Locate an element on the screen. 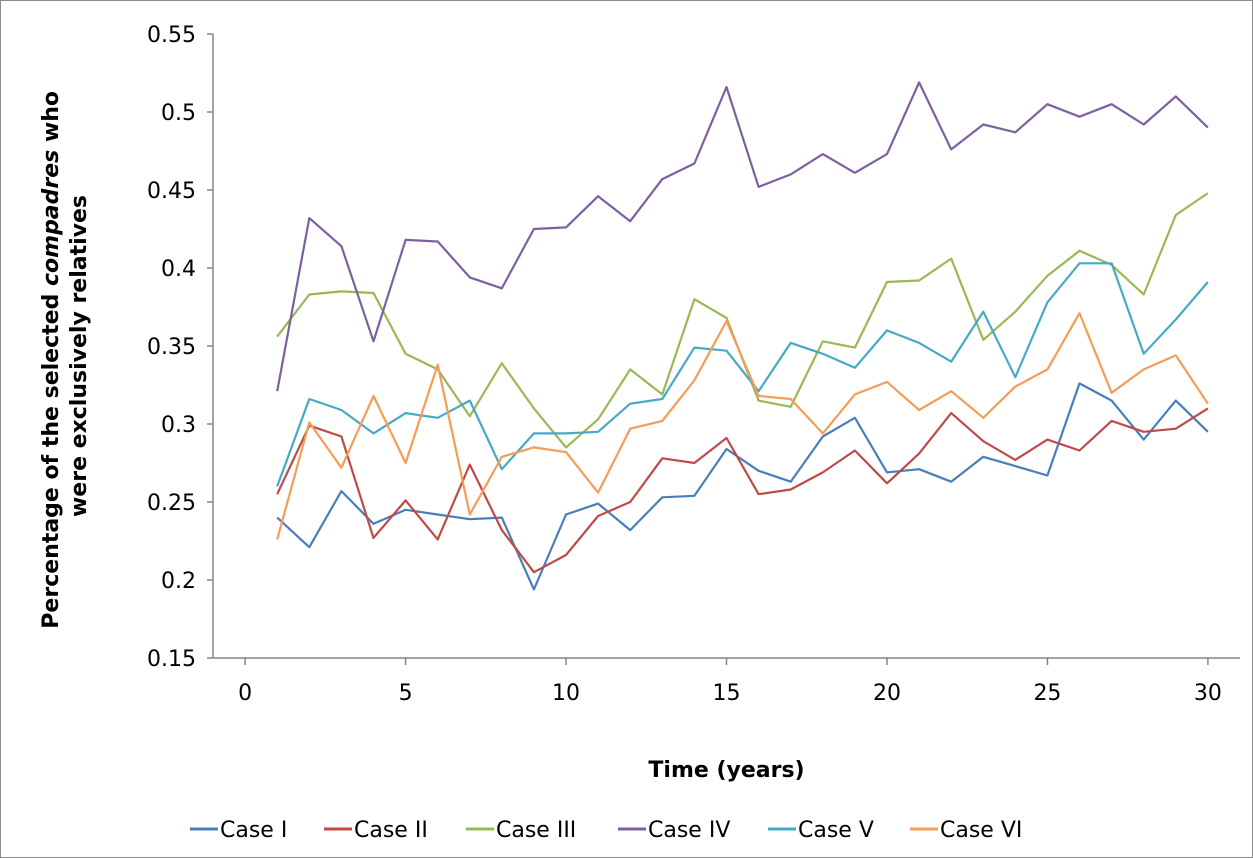  y-tick-label: 0.4 is located at coordinates (178, 269).